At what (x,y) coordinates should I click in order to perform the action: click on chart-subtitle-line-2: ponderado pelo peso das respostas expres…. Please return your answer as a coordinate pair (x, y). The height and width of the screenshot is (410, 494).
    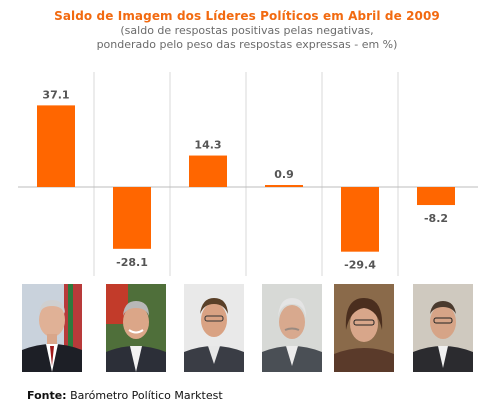
    Looking at the image, I should click on (247, 44).